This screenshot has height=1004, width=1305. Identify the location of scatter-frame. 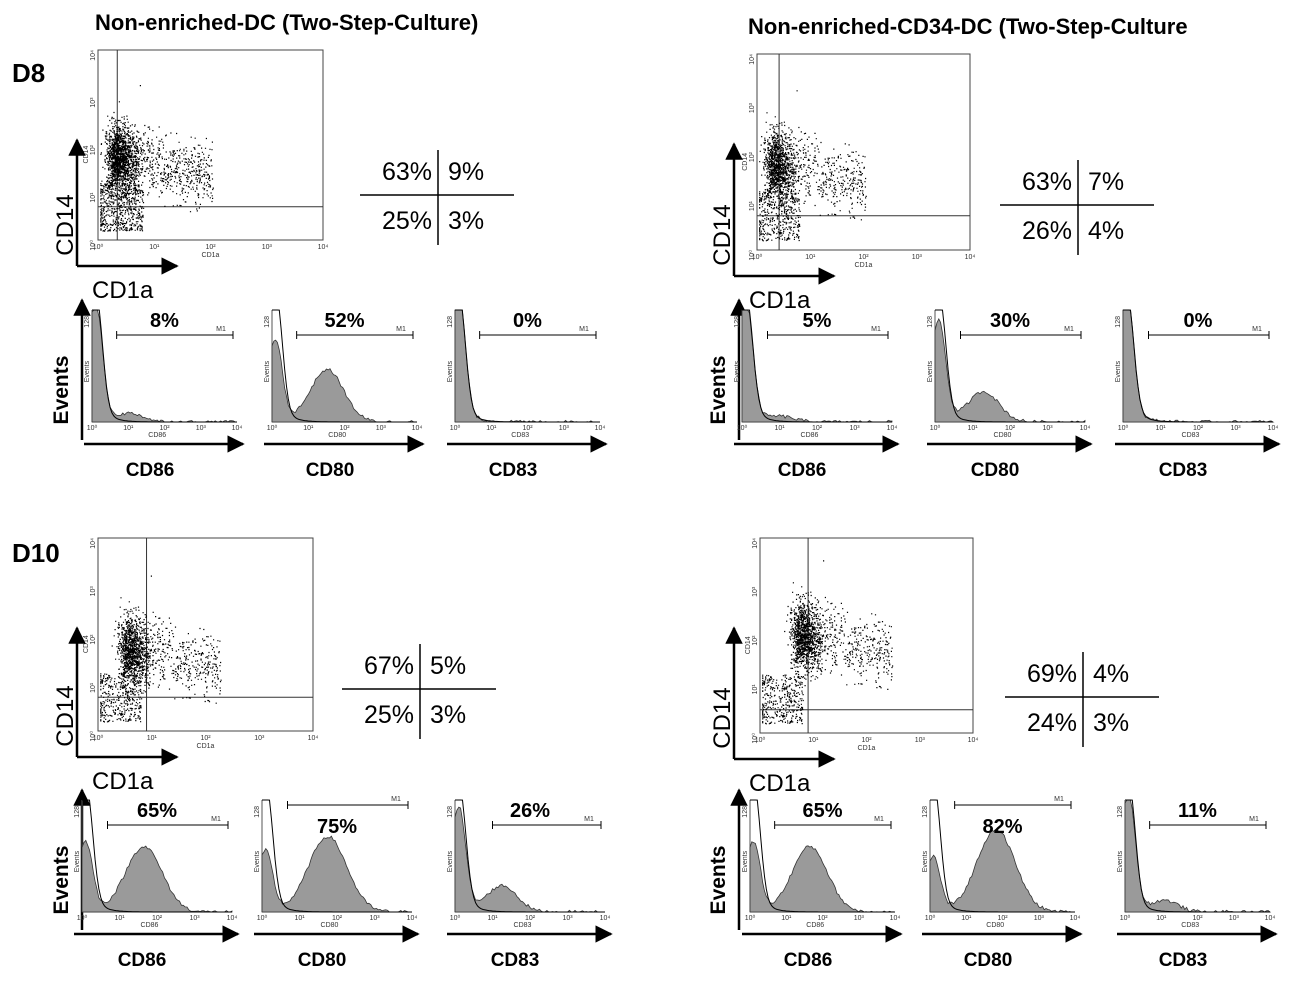
(210, 145).